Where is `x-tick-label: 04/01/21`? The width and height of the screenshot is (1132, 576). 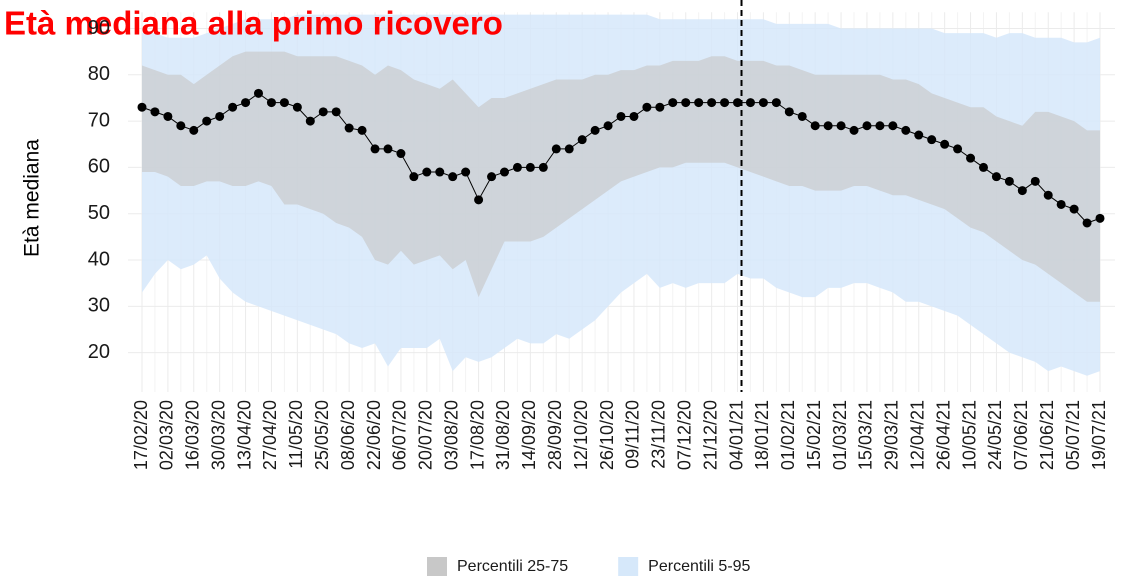 x-tick-label: 04/01/21 is located at coordinates (736, 435).